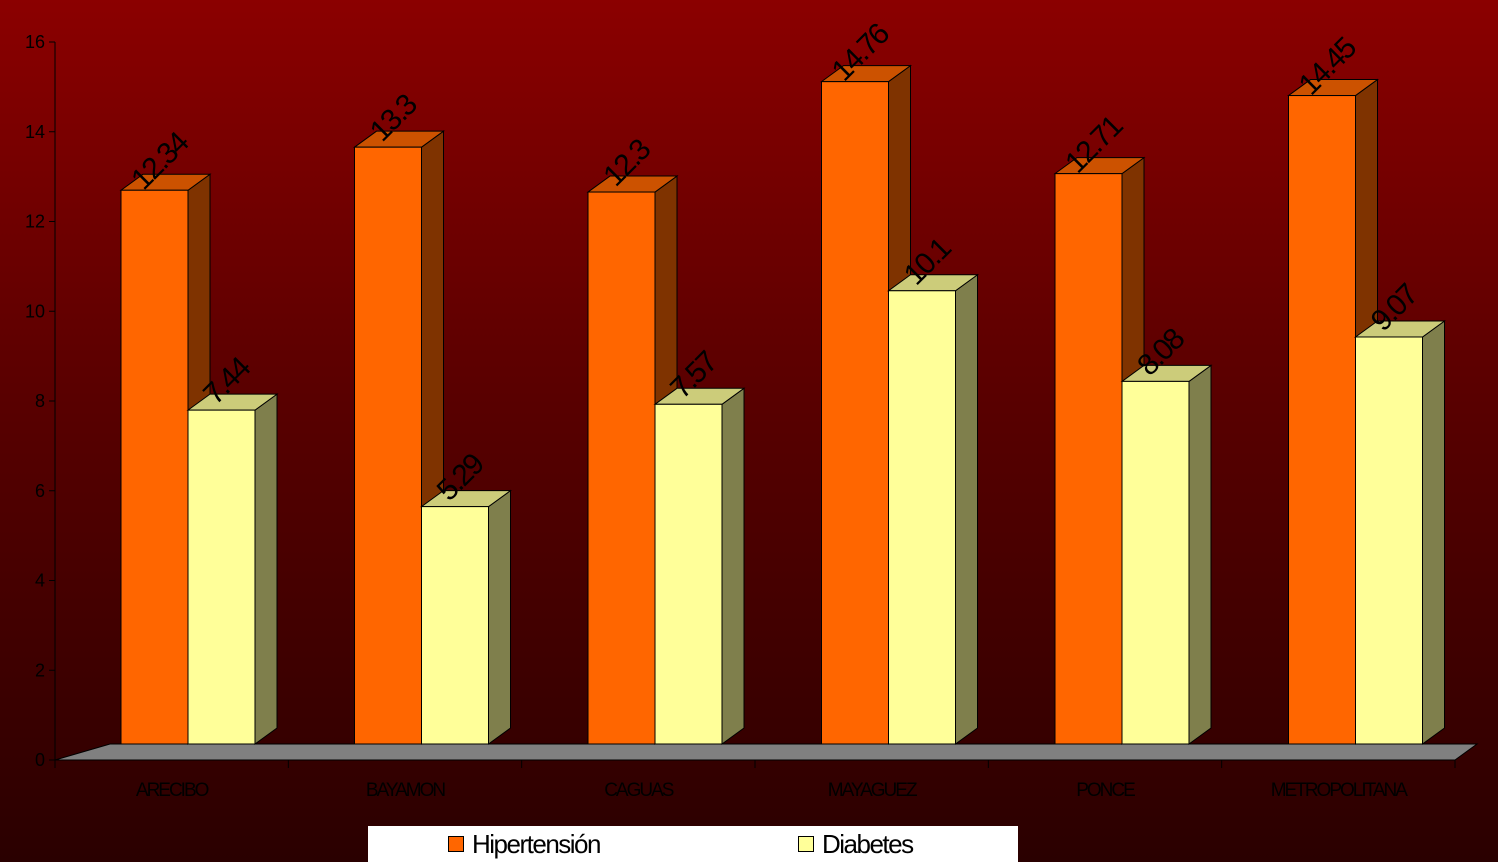  Describe the element at coordinates (456, 844) in the screenshot. I see `legend-swatch-hipertension` at that location.